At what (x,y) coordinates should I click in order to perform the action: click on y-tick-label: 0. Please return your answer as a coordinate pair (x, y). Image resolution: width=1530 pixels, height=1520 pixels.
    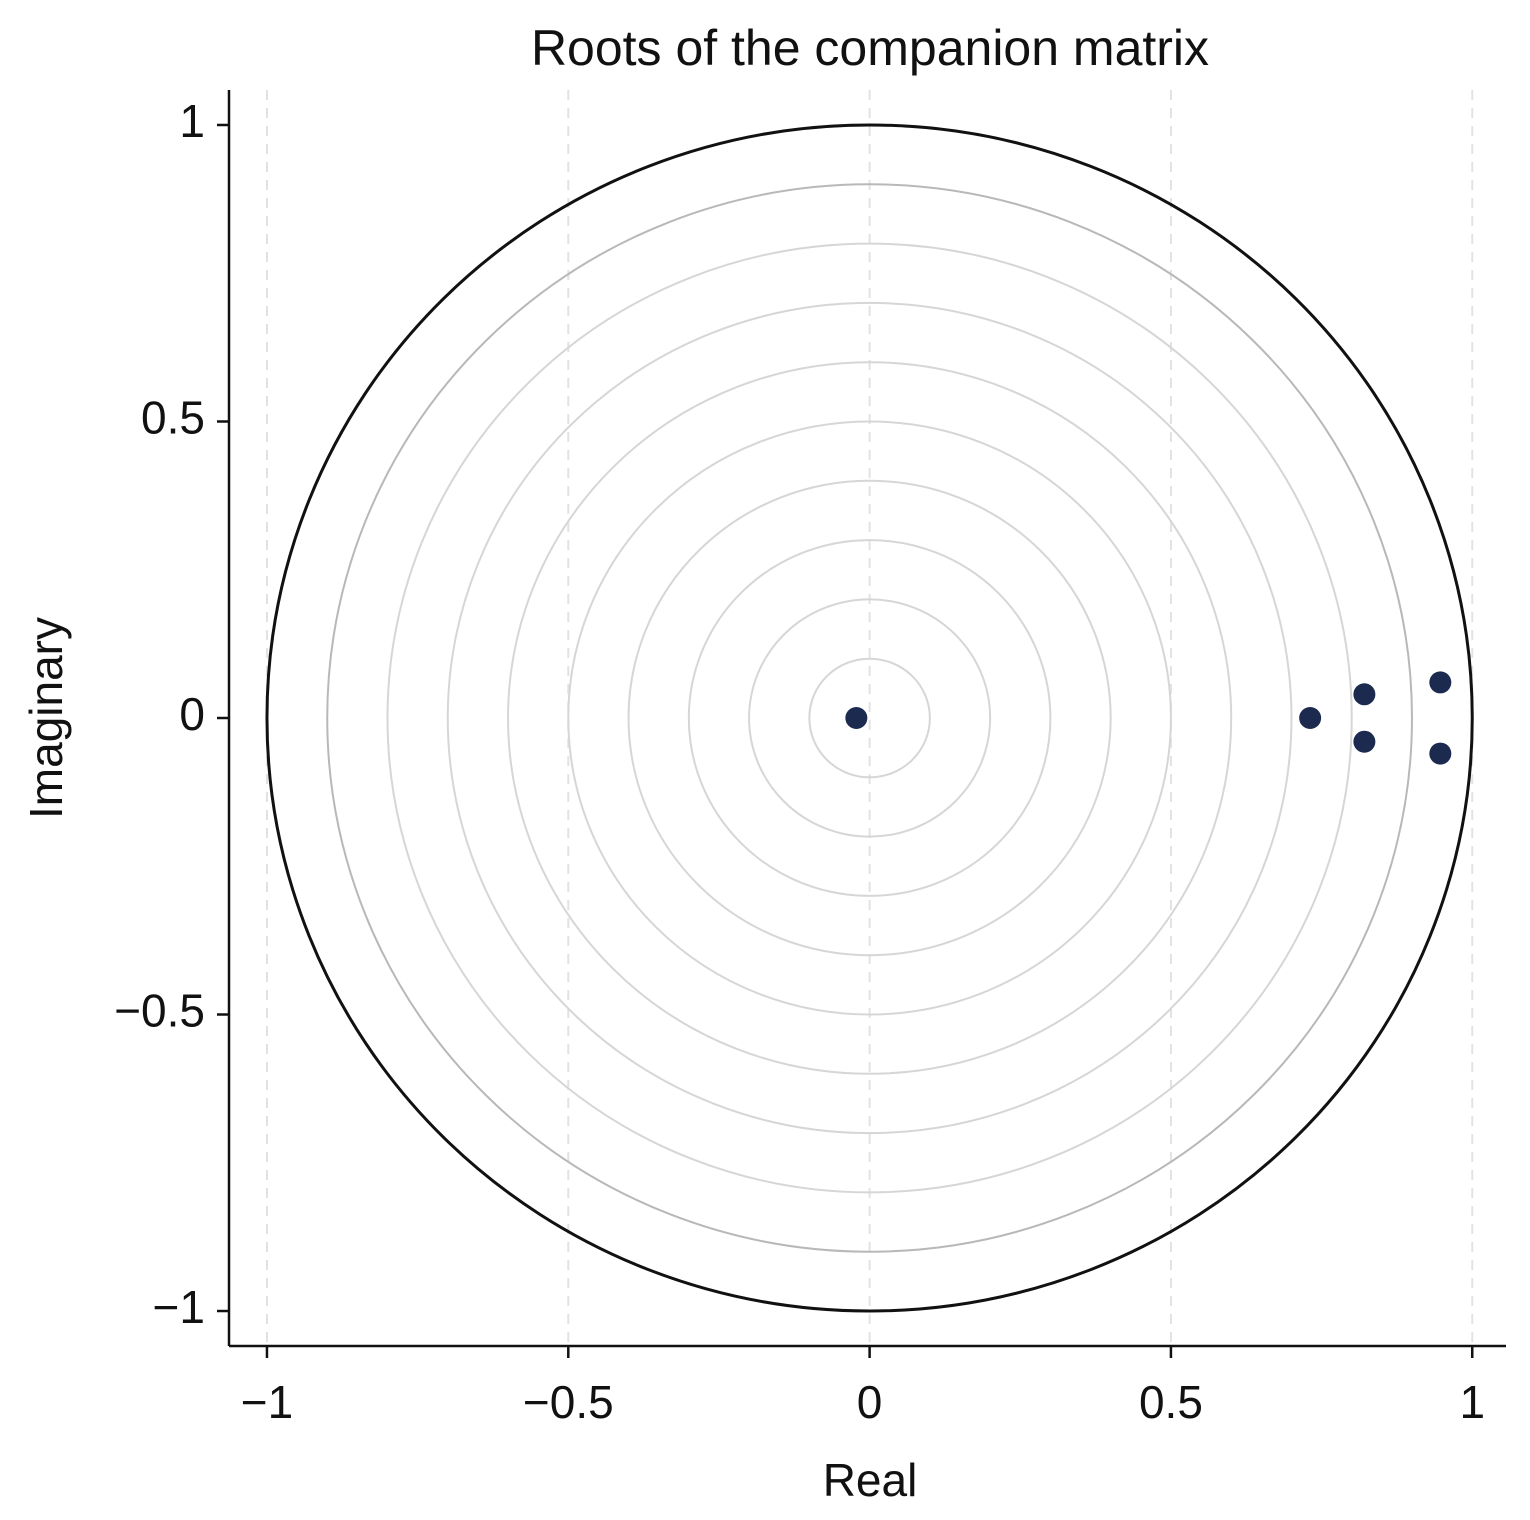
    Looking at the image, I should click on (192, 714).